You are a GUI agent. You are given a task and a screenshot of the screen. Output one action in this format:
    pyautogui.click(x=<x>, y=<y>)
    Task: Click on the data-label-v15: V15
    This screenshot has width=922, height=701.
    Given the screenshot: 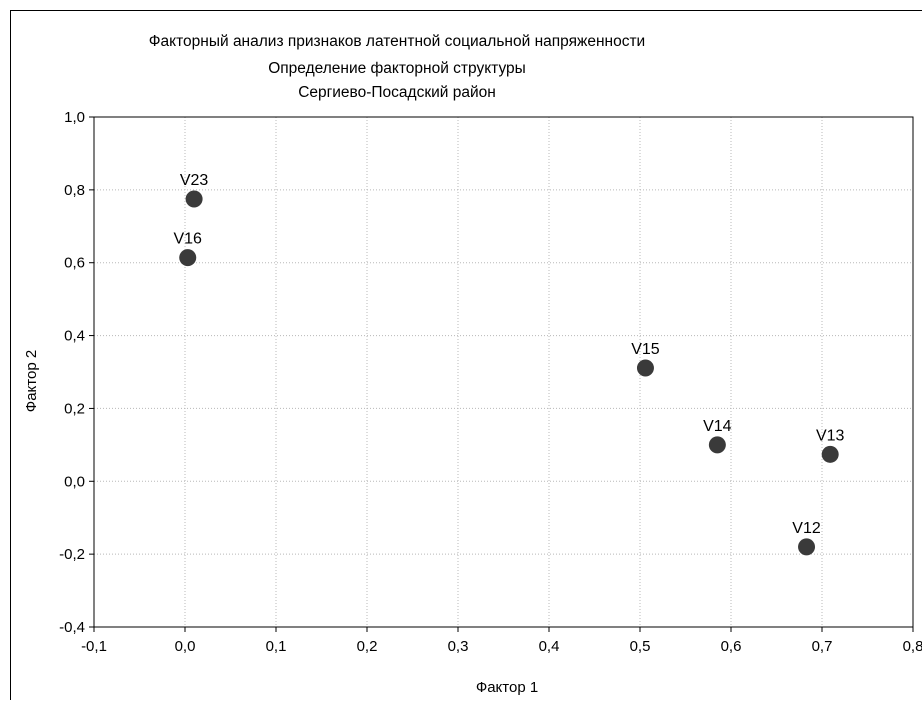 What is the action you would take?
    pyautogui.click(x=645, y=349)
    